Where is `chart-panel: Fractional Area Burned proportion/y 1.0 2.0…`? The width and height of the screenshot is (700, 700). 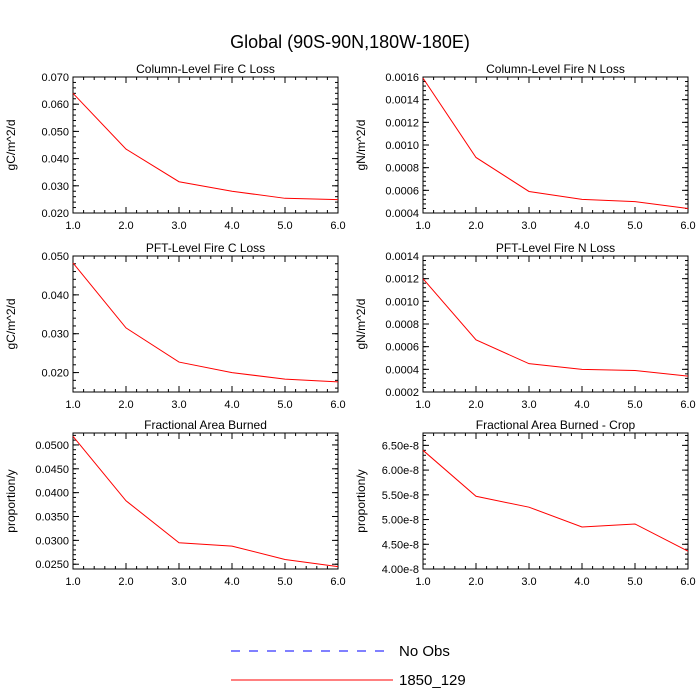 chart-panel: Fractional Area Burned proportion/y 1.0 2.0… is located at coordinates (175, 503).